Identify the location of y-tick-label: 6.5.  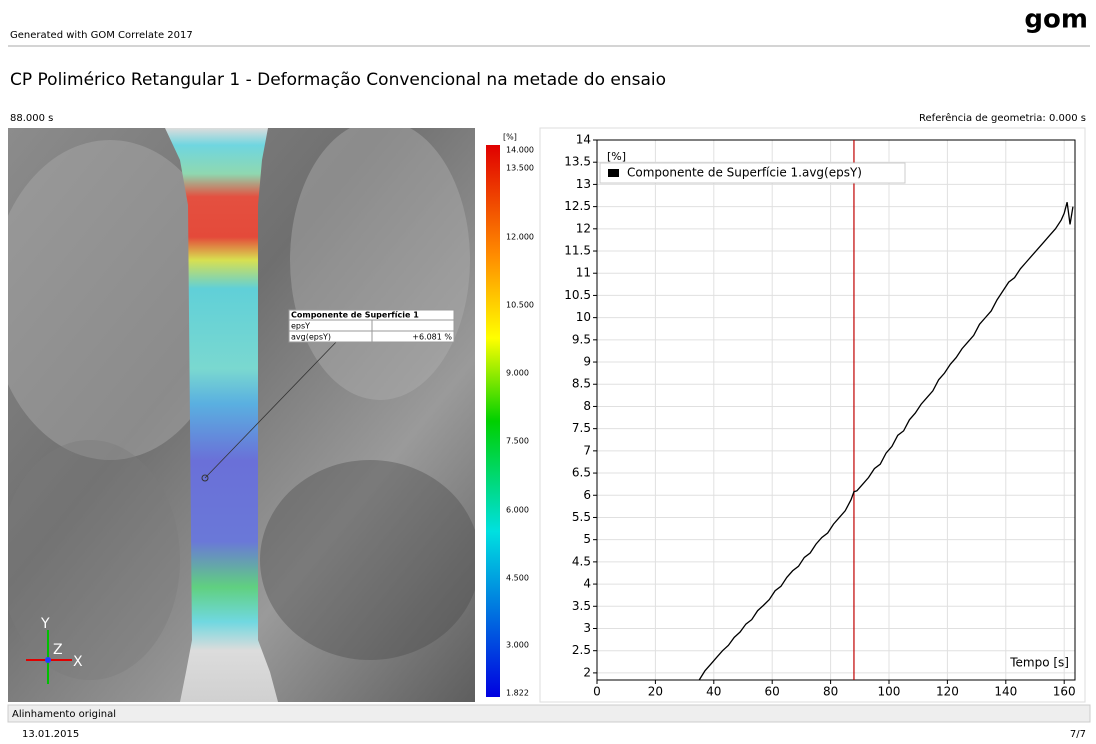
(581, 473).